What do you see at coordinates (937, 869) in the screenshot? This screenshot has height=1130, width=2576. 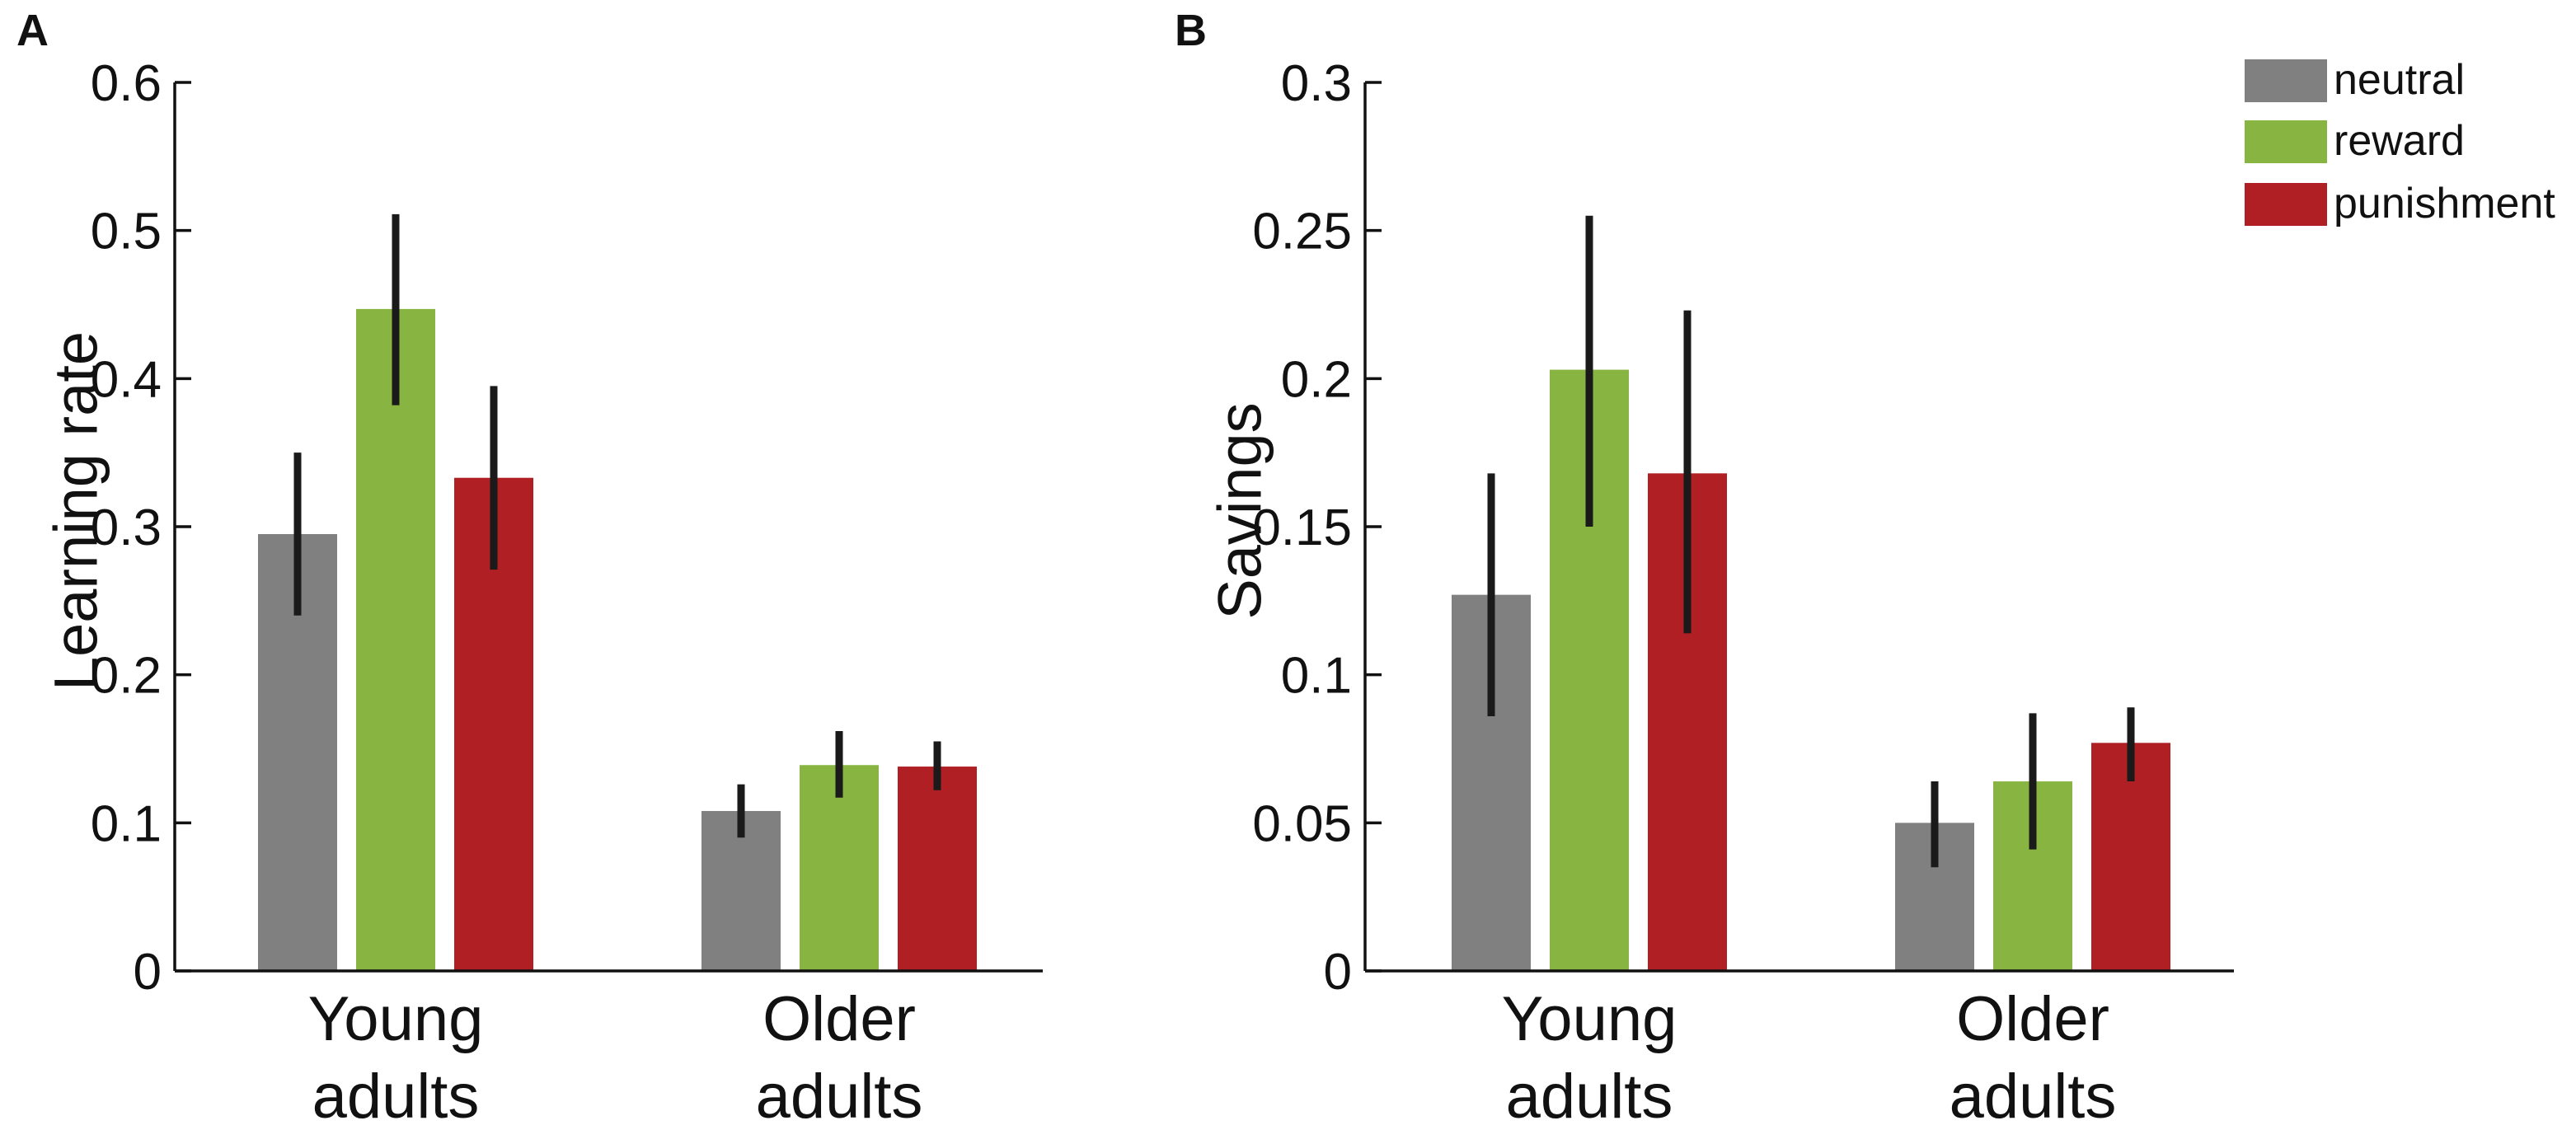 I see `bar-punishment` at bounding box center [937, 869].